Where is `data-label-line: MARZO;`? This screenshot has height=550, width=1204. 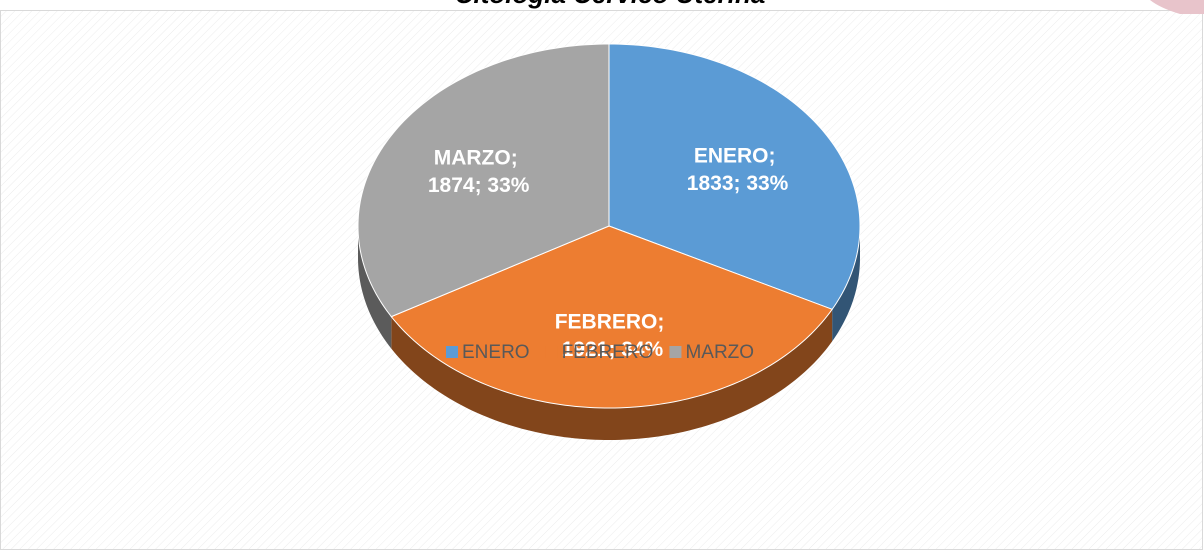 data-label-line: MARZO; is located at coordinates (479, 157).